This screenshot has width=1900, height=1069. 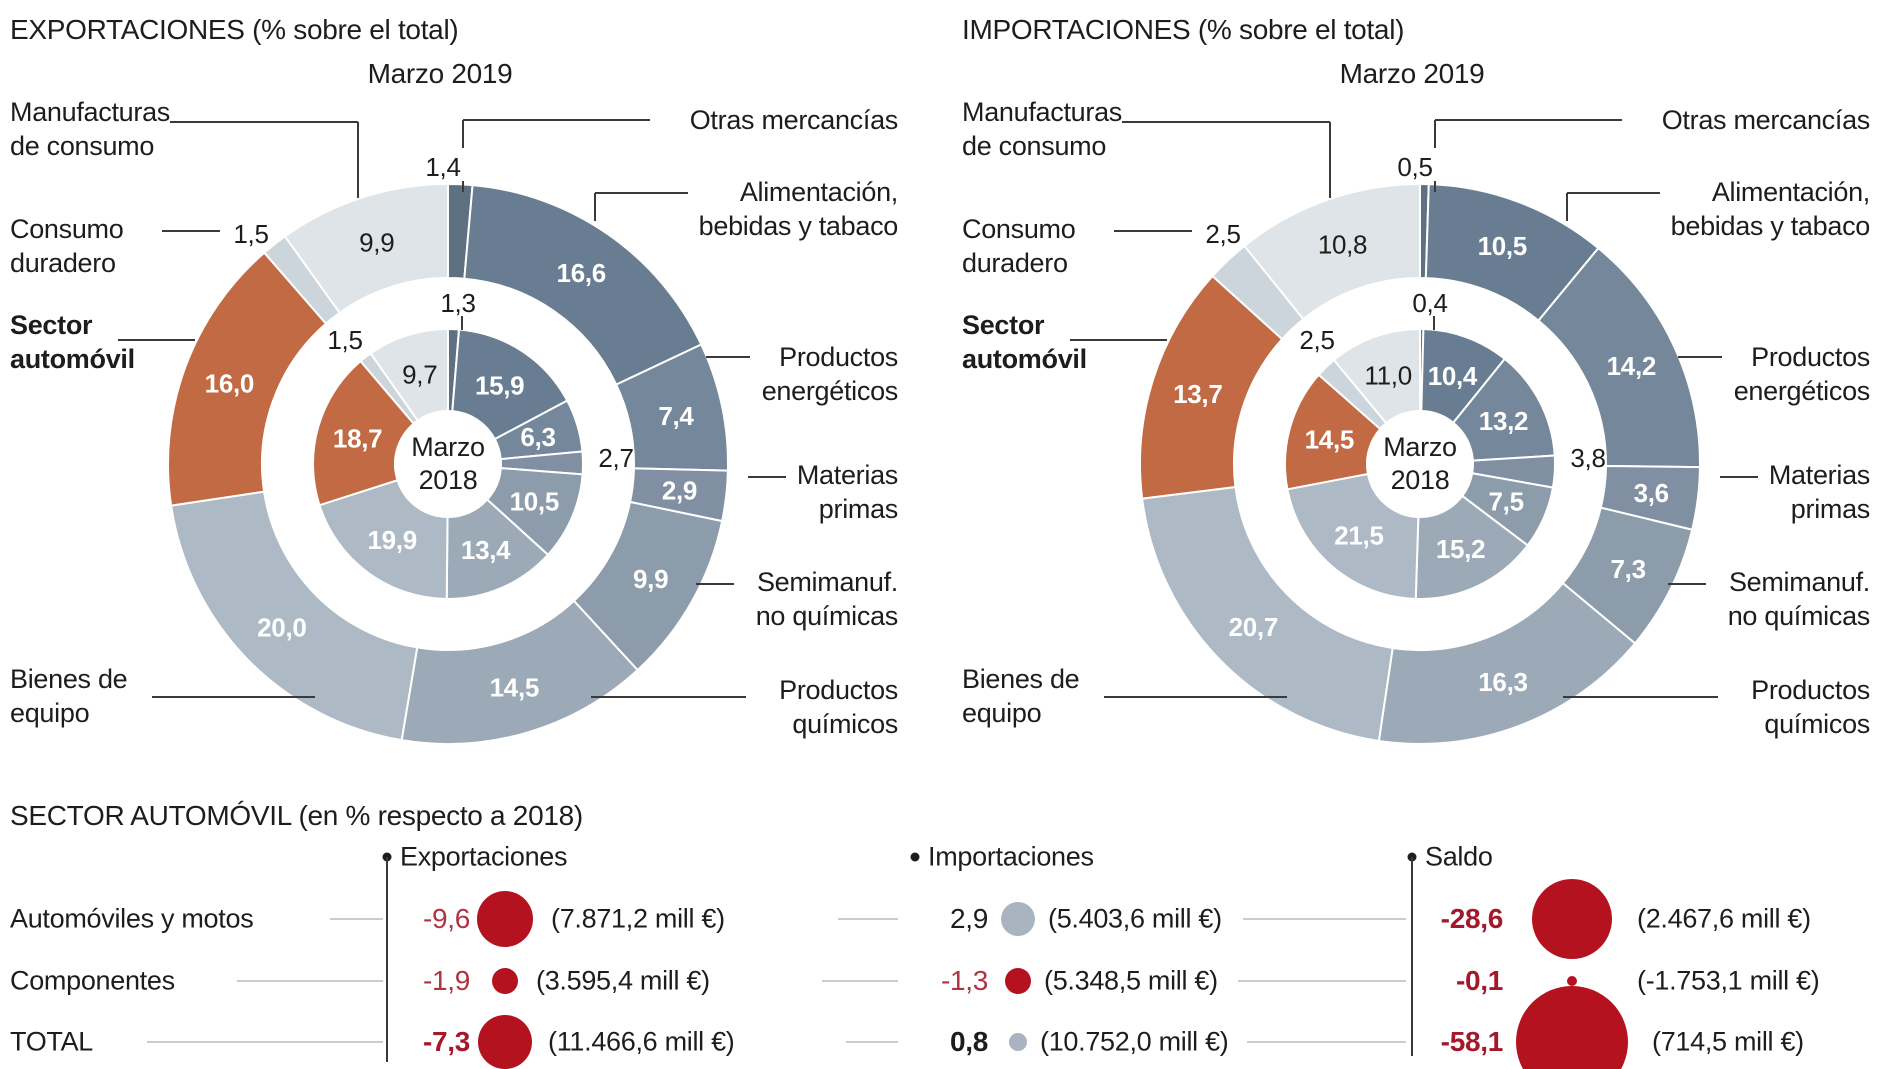 I want to click on ring-center-label-marzo-2018-imp: Marzo 2018, so click(x=1420, y=463).